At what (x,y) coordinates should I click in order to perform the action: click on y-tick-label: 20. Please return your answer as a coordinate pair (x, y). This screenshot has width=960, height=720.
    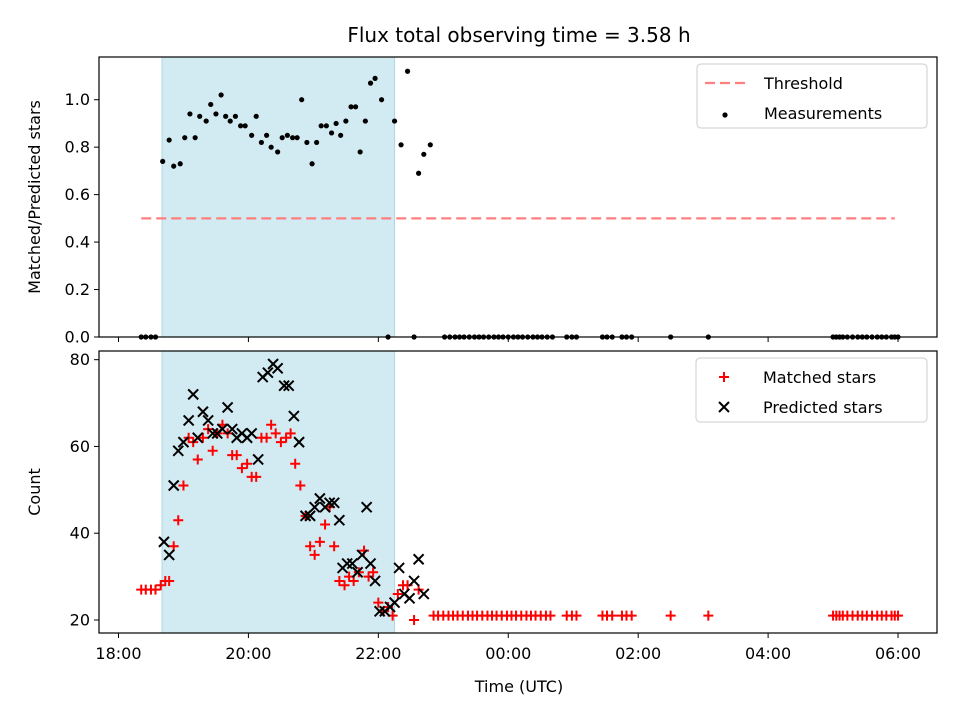
    Looking at the image, I should click on (80, 619).